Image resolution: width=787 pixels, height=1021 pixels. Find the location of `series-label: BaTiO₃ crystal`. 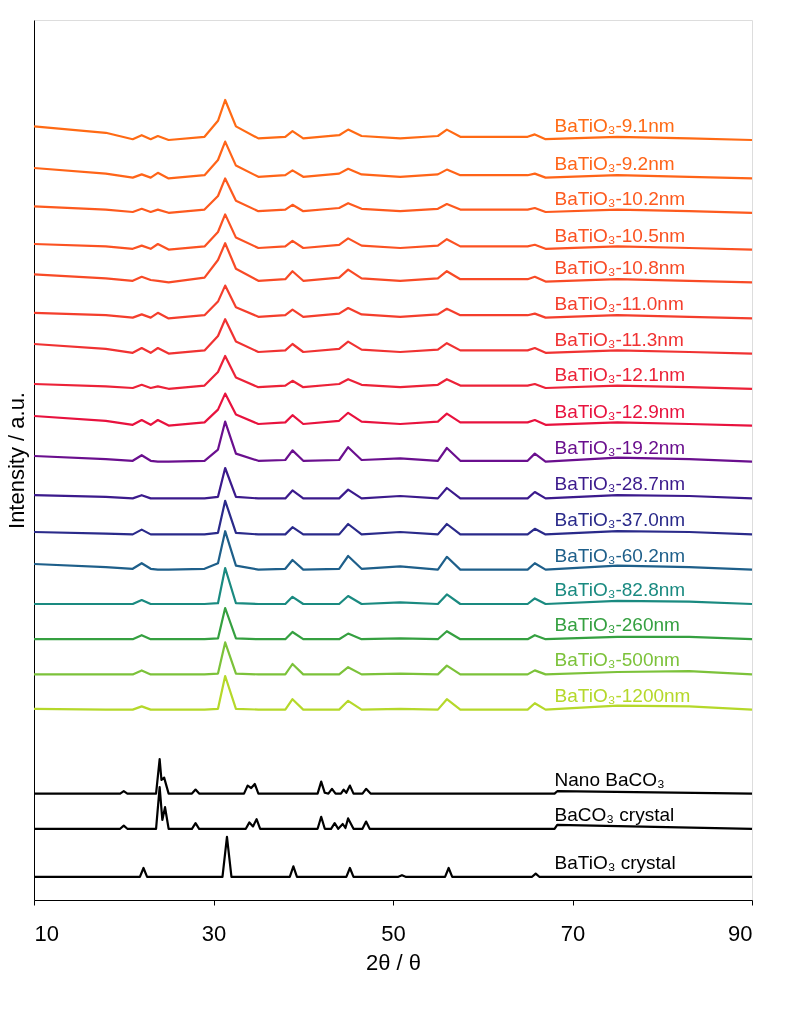

series-label: BaTiO₃ crystal is located at coordinates (615, 862).